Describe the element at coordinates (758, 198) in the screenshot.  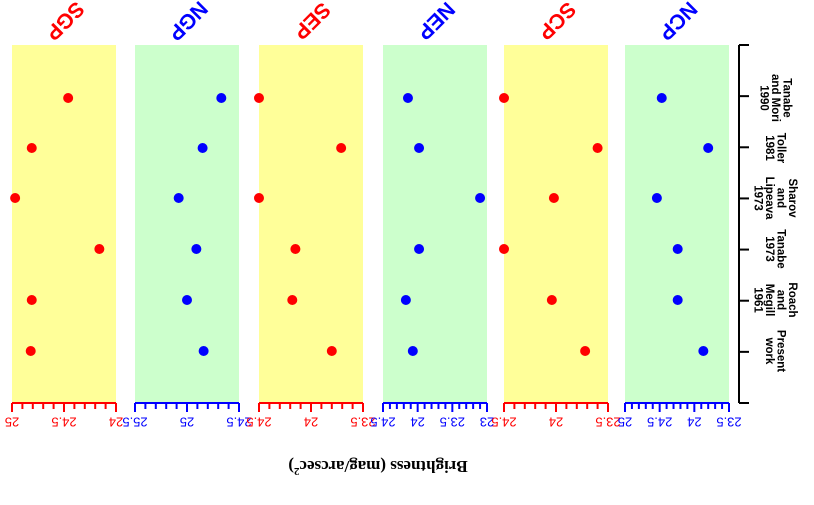
I see `category-label-line: 1973` at that location.